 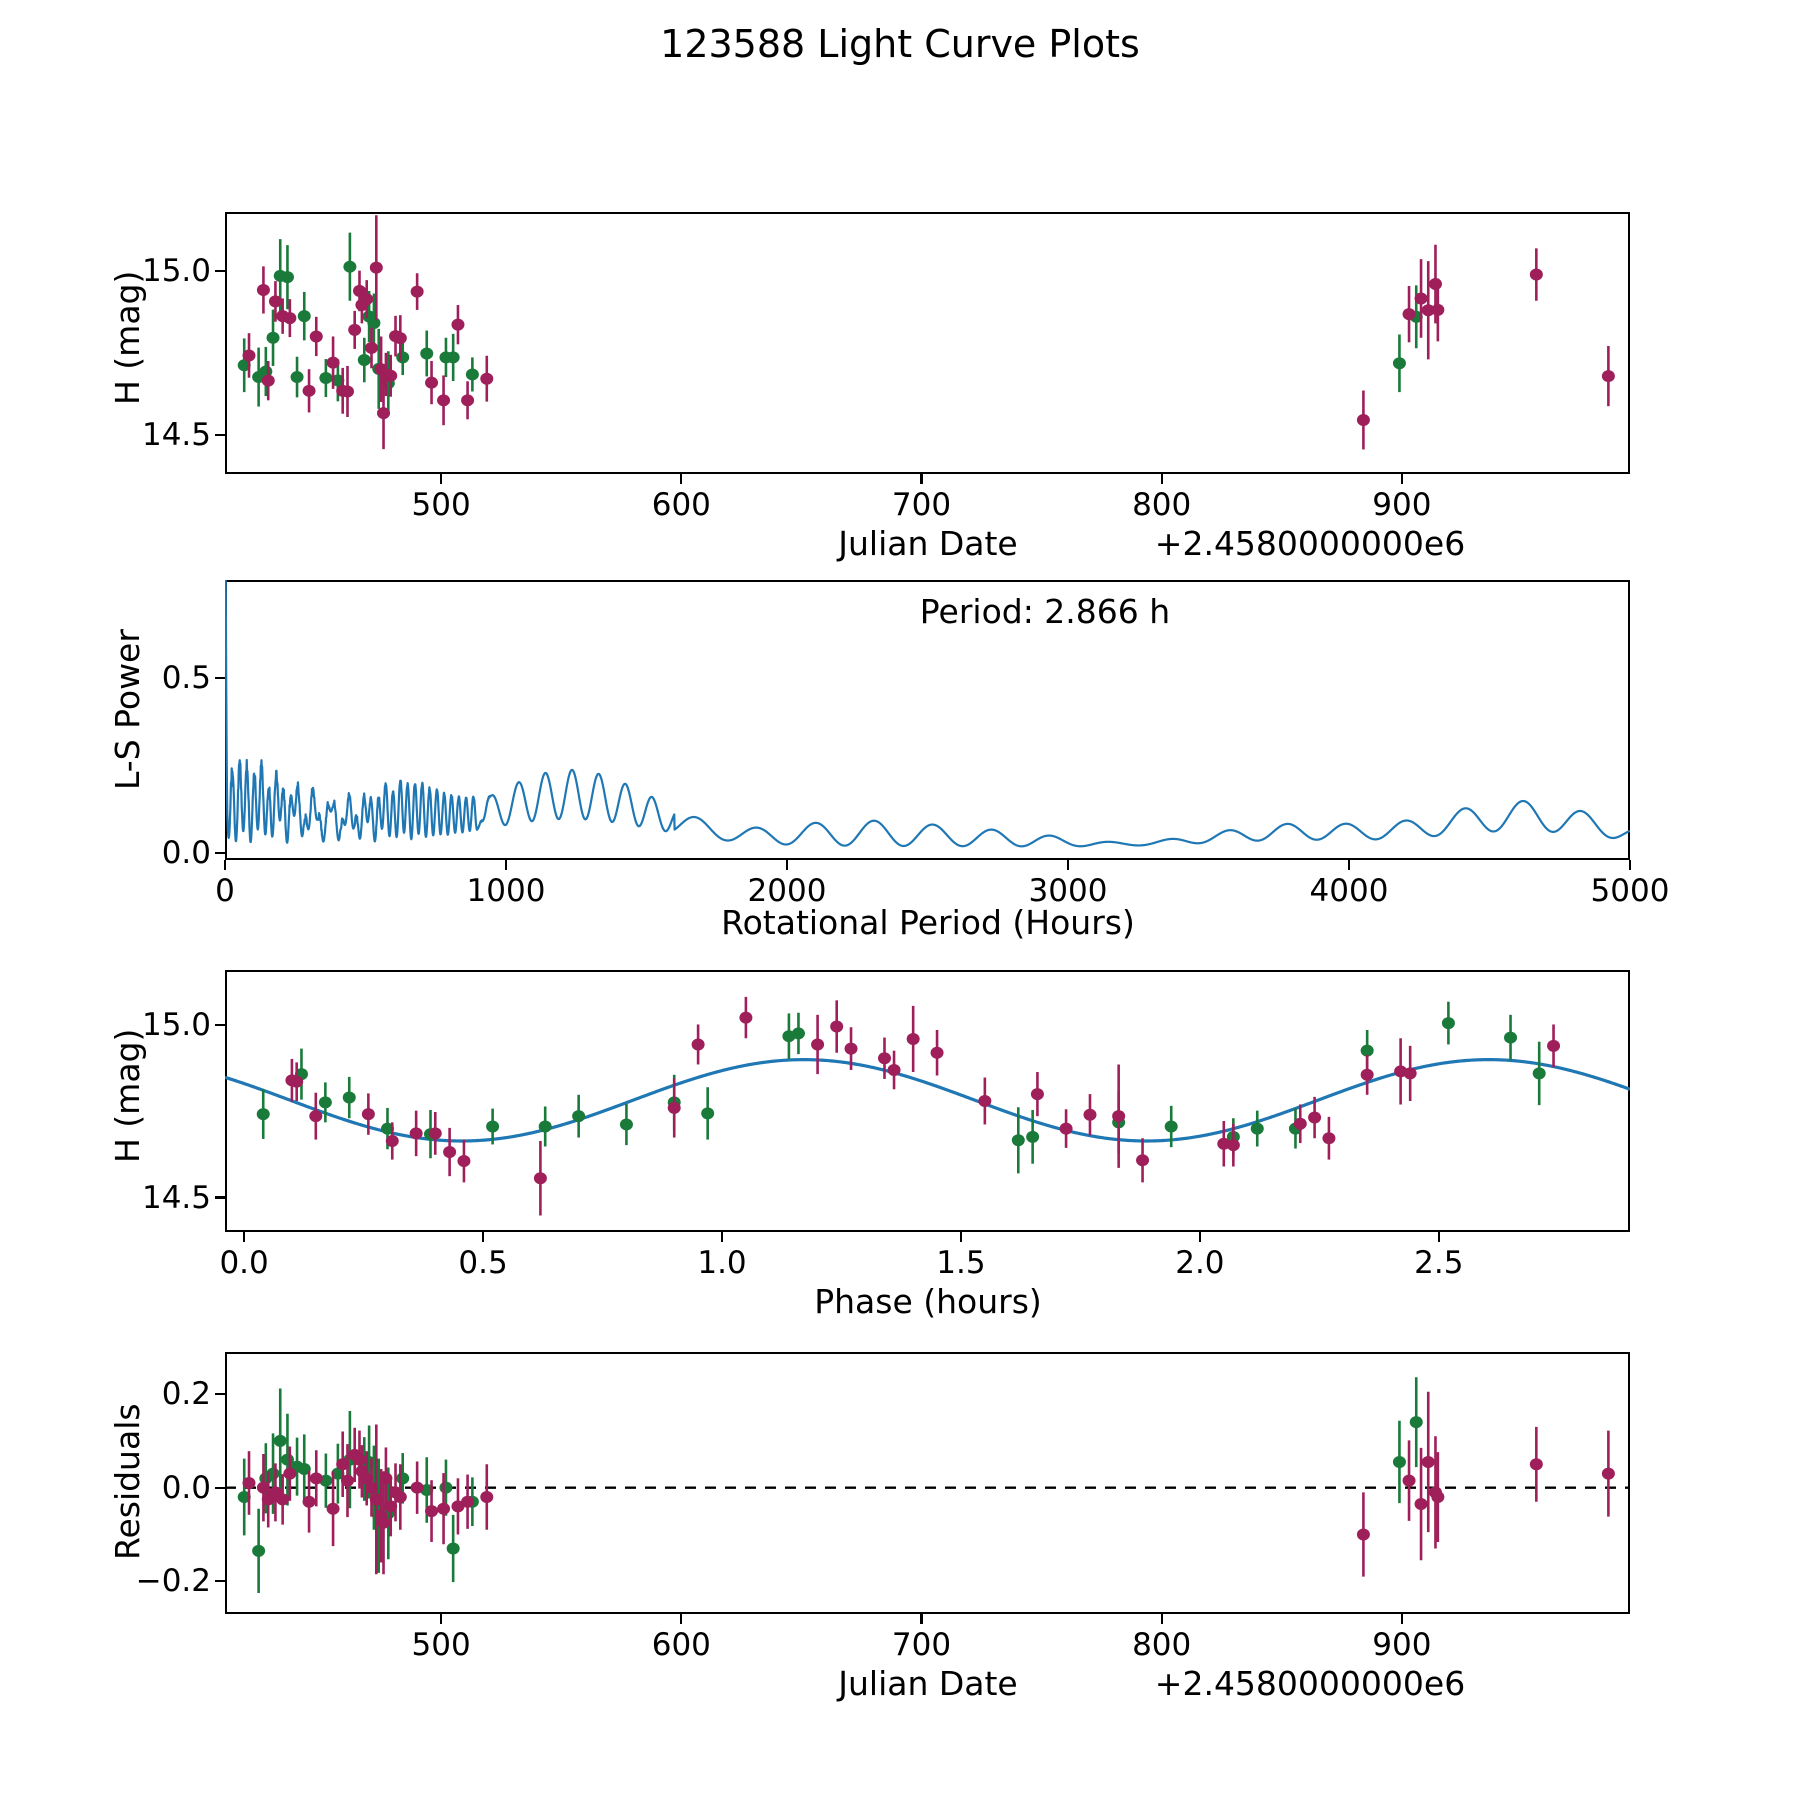 I want to click on x-tick-label: 2.0, so click(x=1200, y=1263).